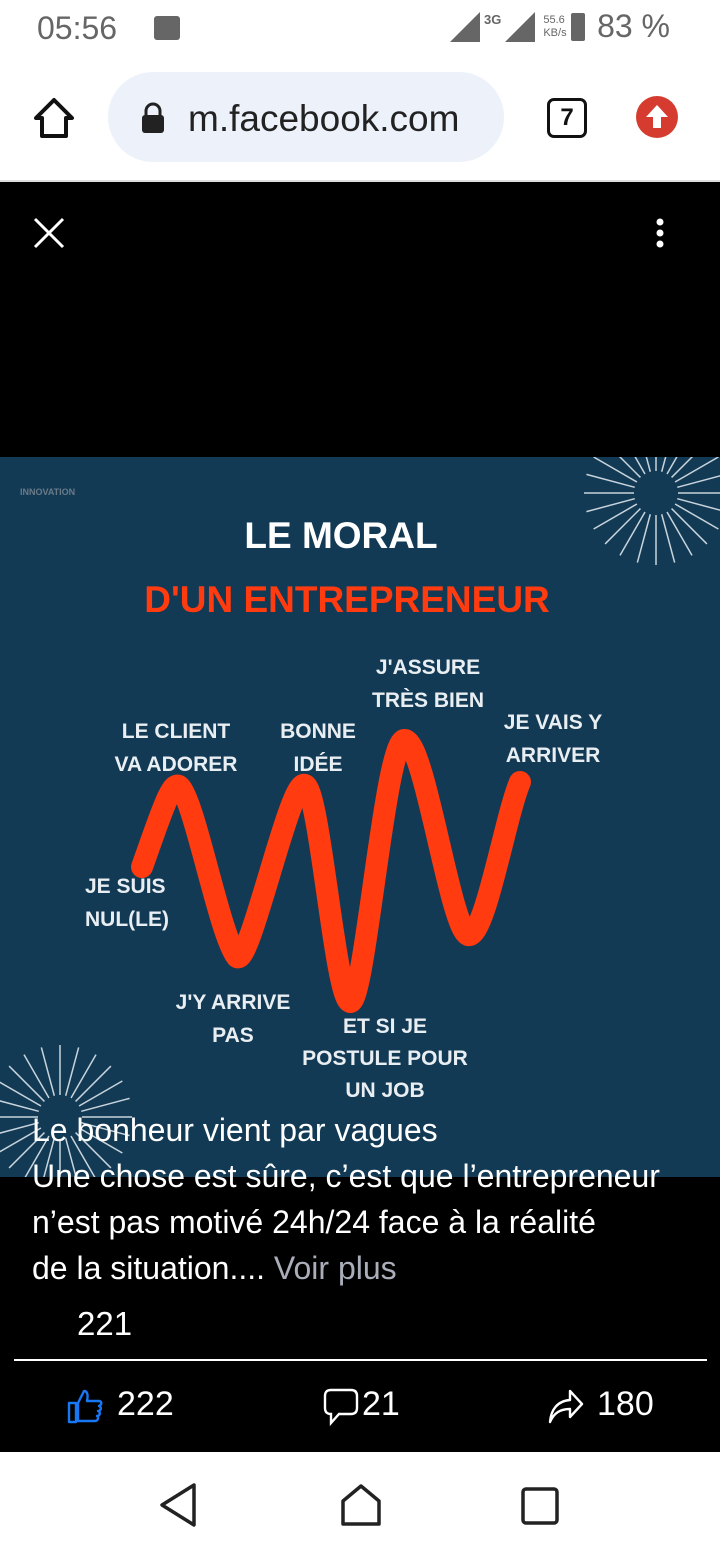  I want to click on divider, so click(360, 1360).